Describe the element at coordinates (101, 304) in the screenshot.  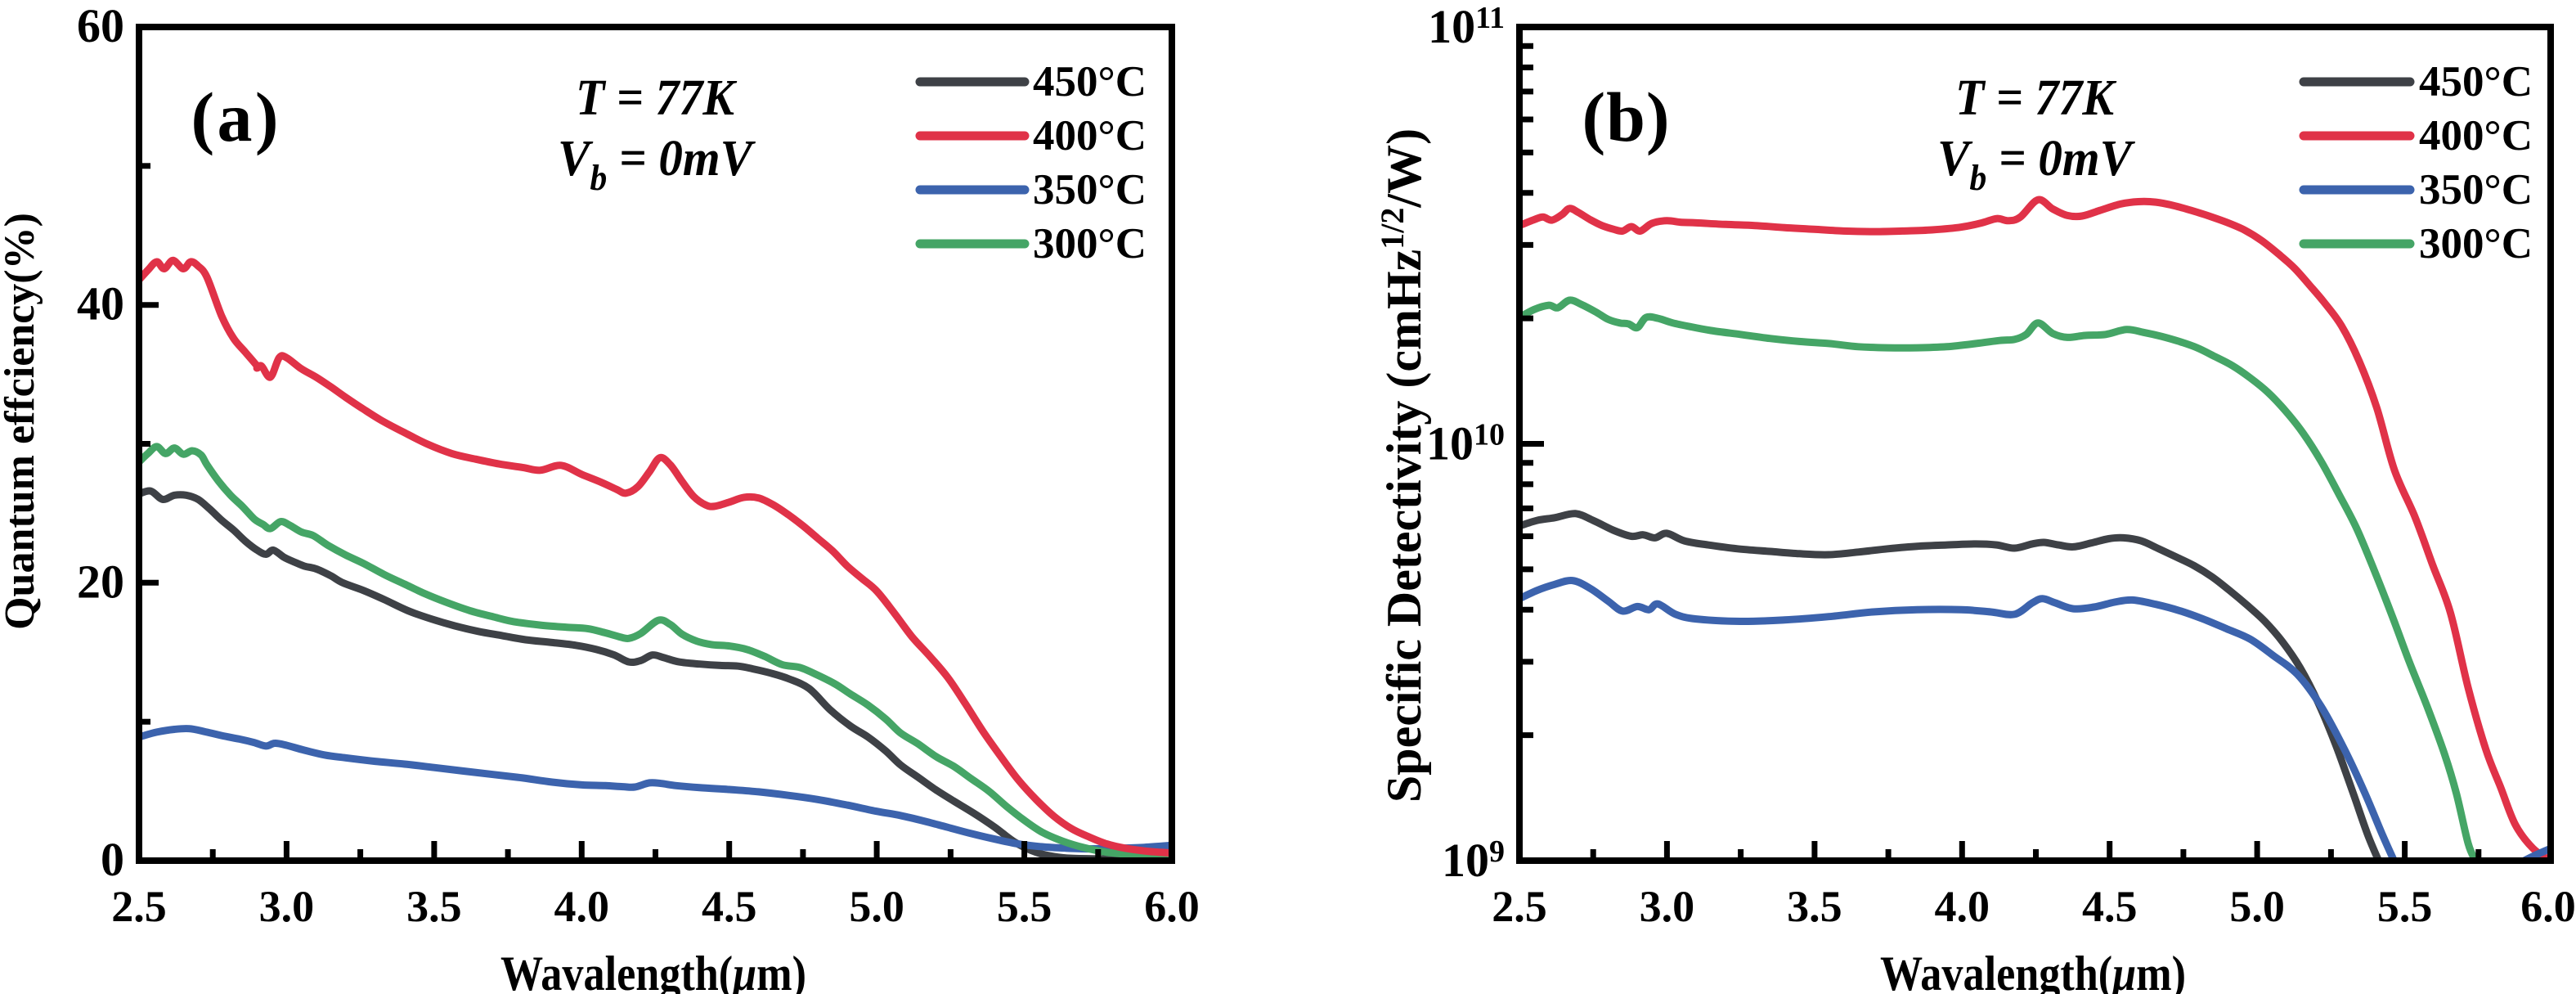
I see `svg-text: 40` at that location.